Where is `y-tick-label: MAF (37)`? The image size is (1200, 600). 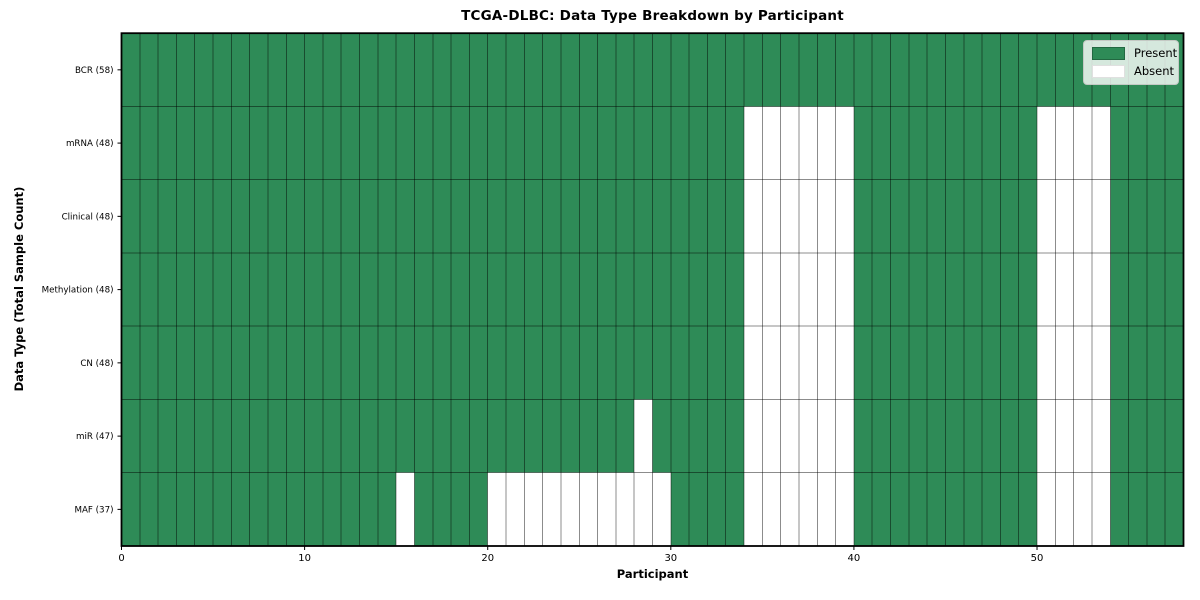
y-tick-label: MAF (37) is located at coordinates (93, 510).